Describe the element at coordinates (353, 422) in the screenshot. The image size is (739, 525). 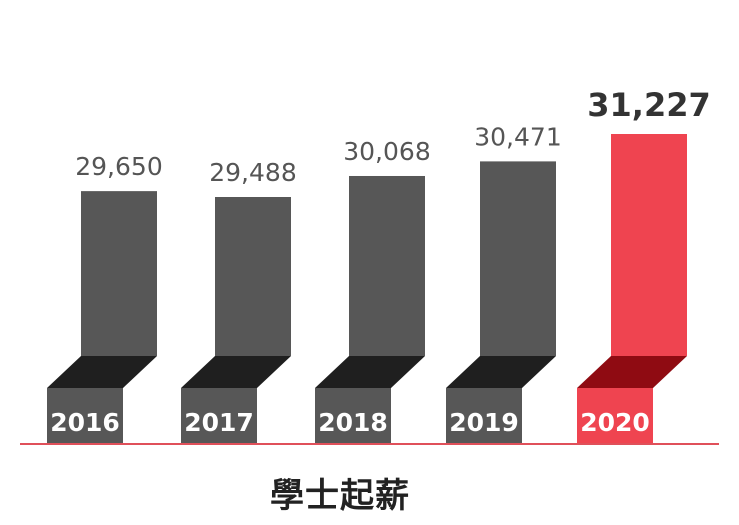
I see `year-label-2018: 2018` at that location.